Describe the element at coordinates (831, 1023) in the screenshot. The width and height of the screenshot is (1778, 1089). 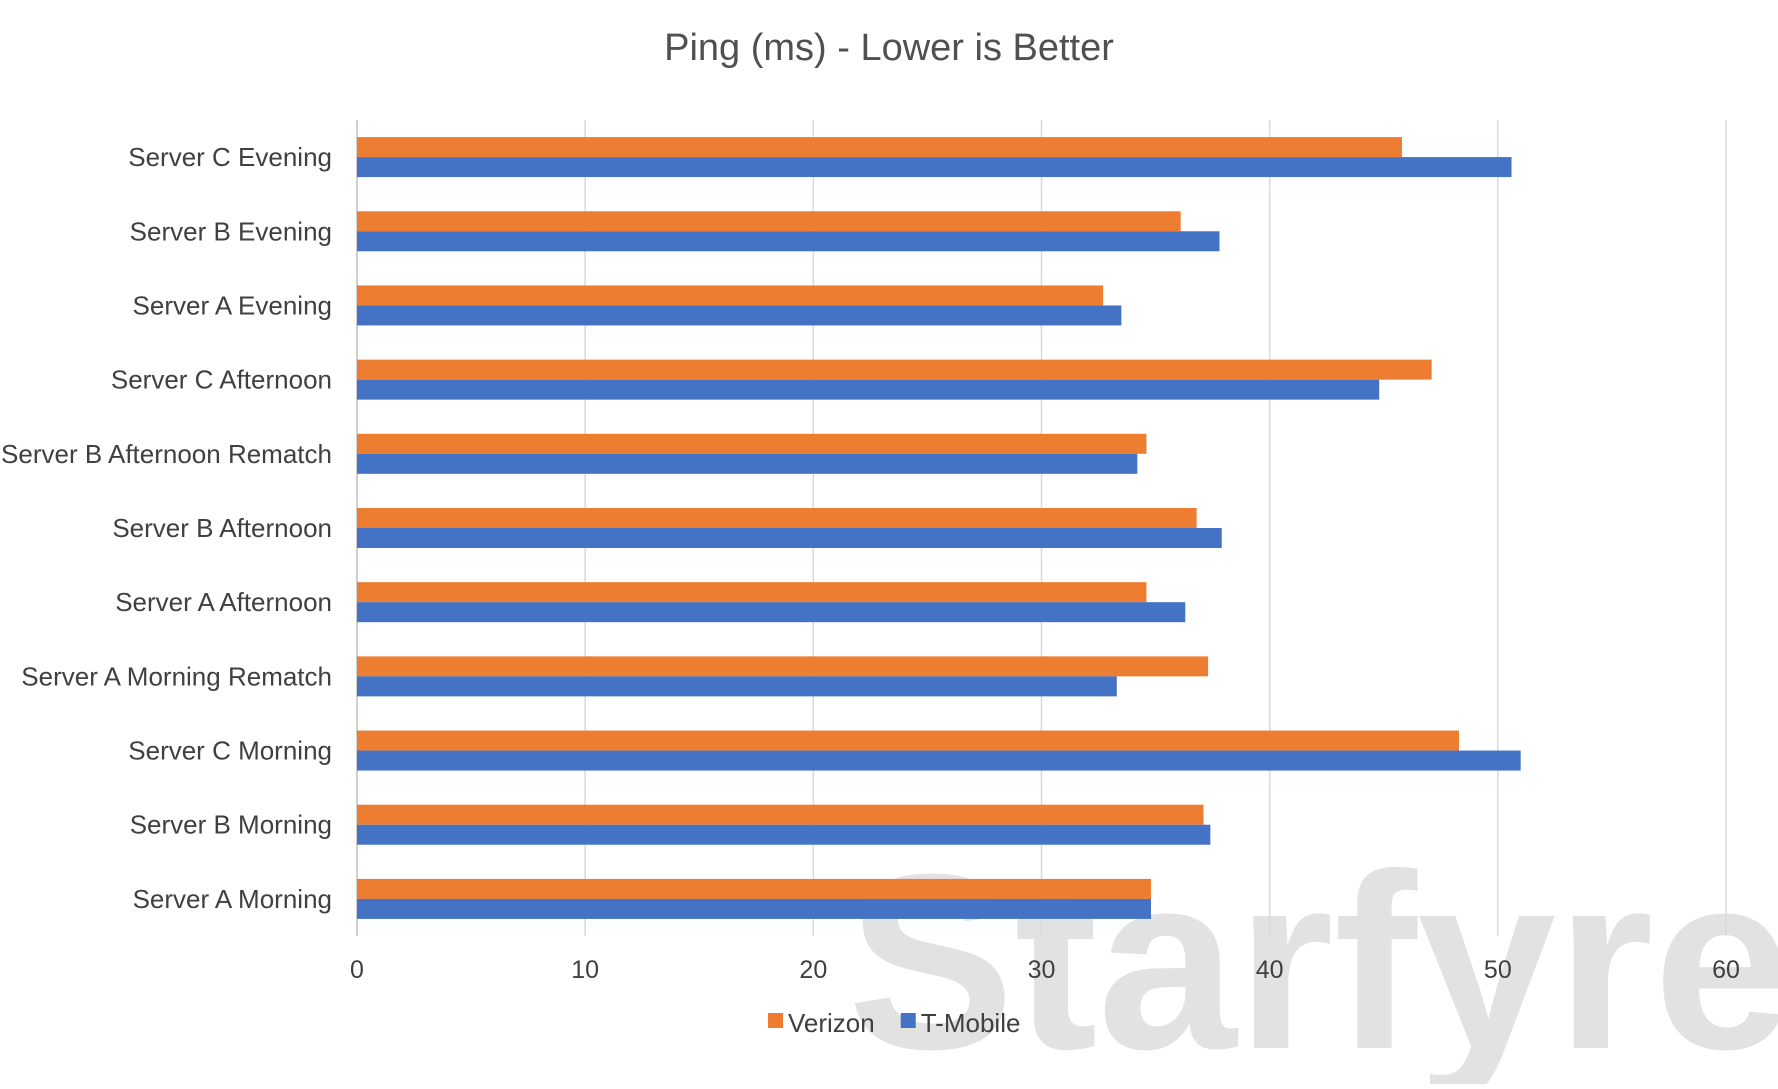
I see `legend-label: Verizon` at that location.